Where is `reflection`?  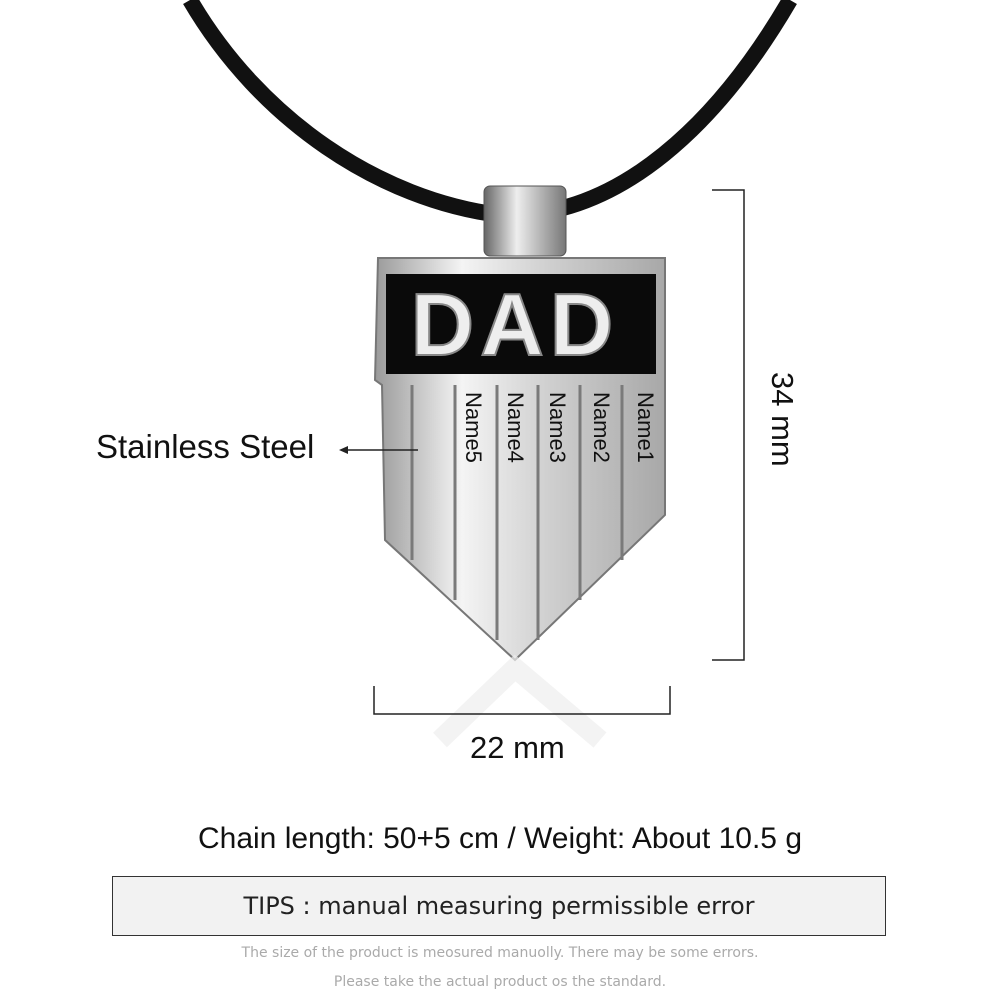 reflection is located at coordinates (520, 701).